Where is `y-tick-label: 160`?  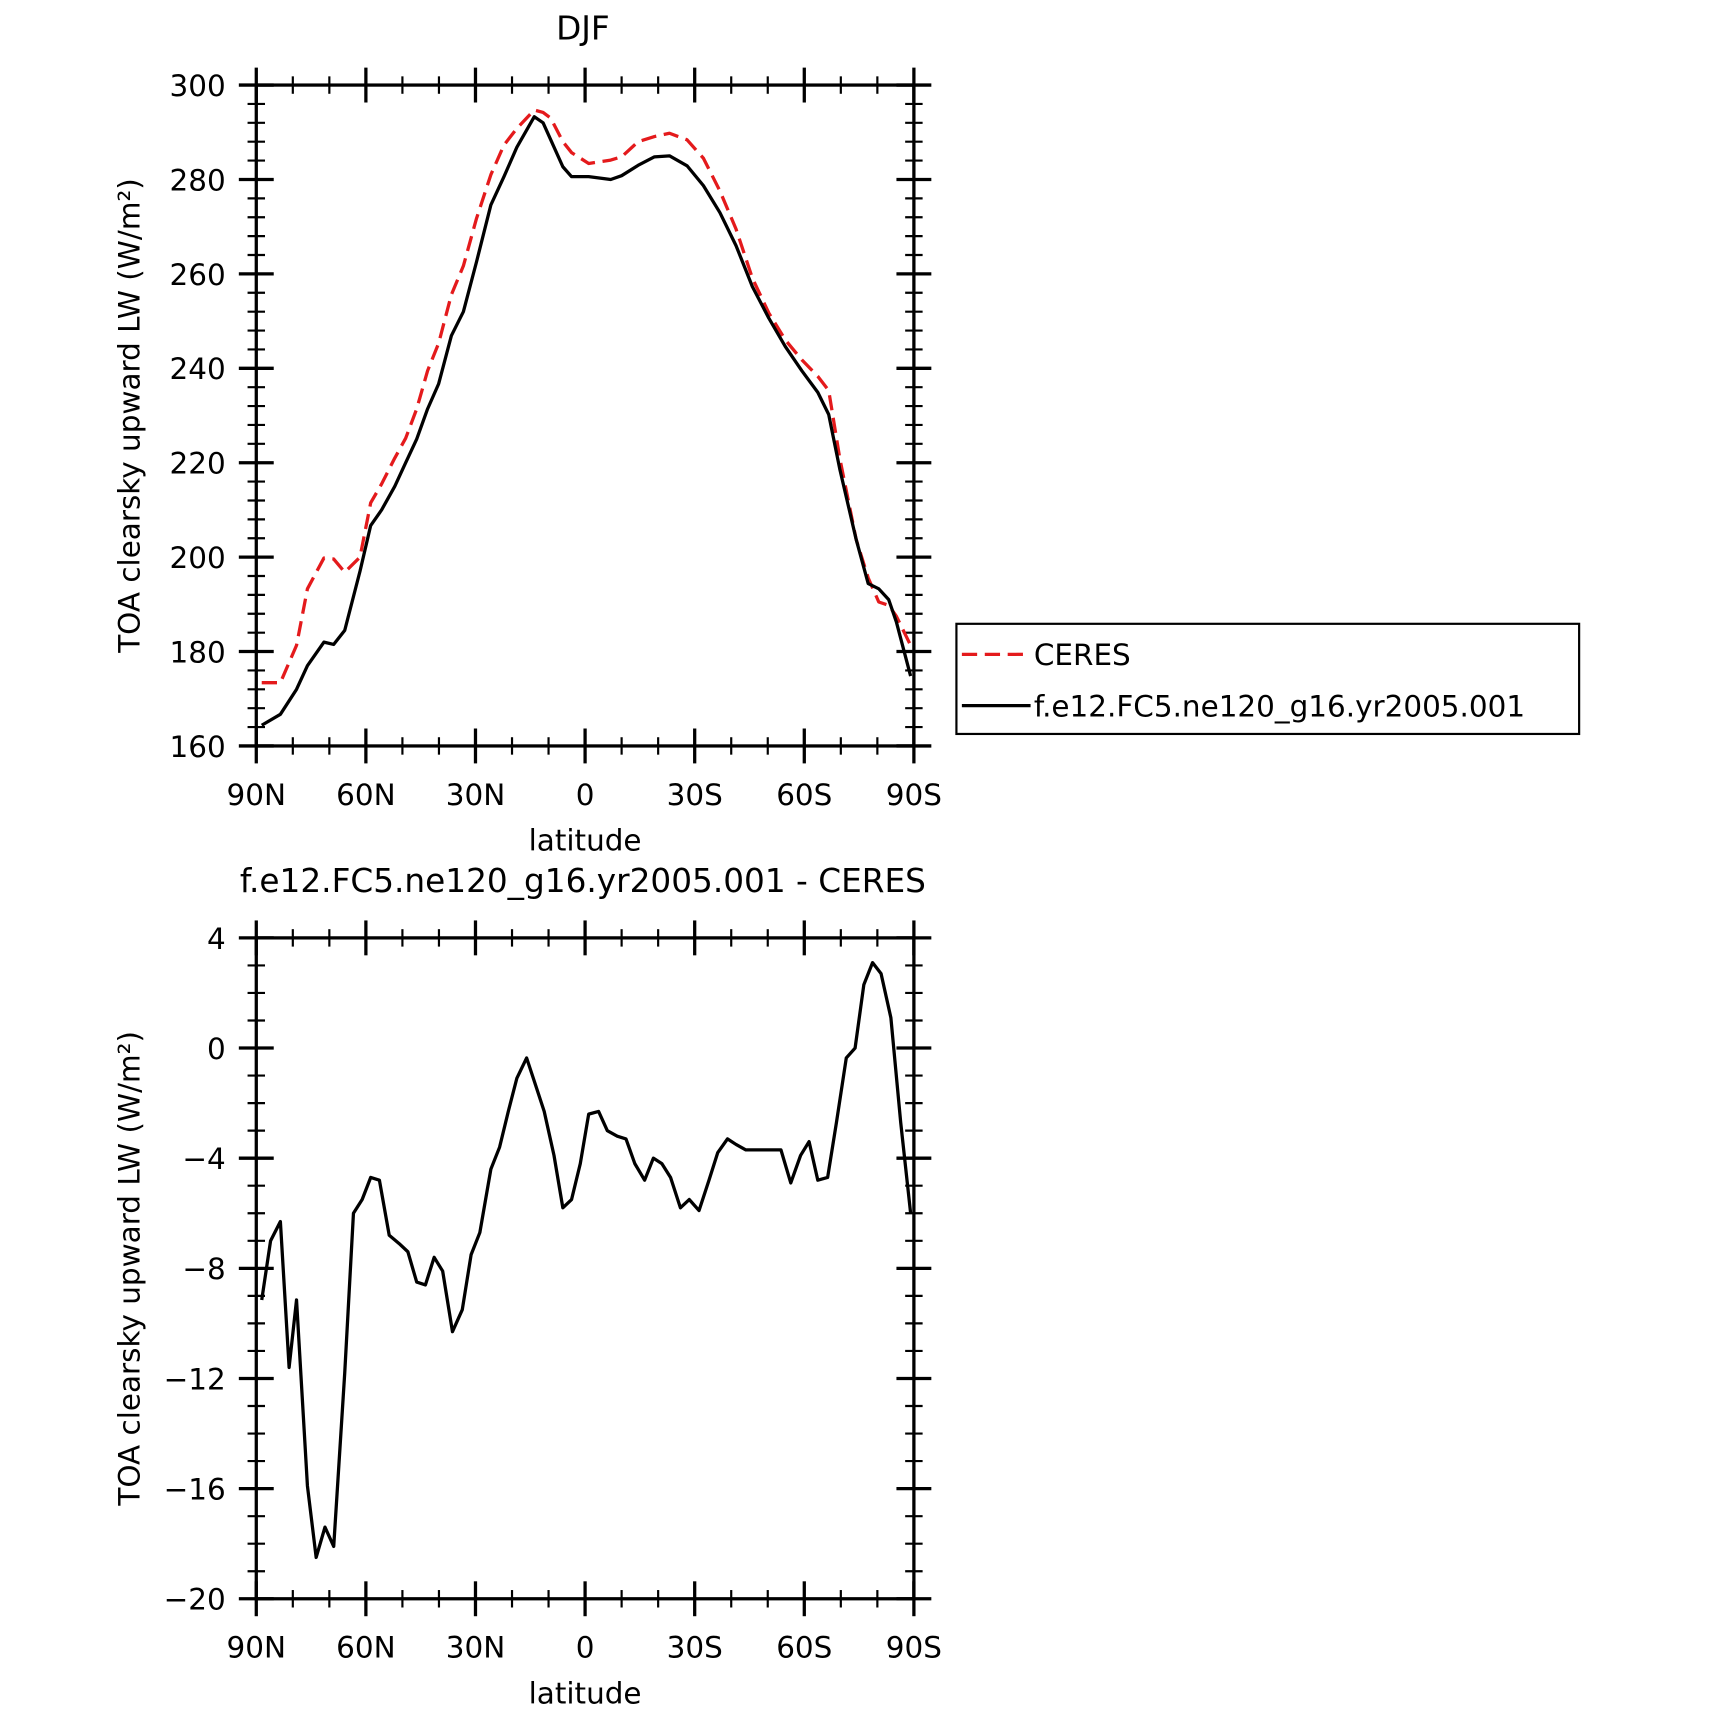 y-tick-label: 160 is located at coordinates (198, 747).